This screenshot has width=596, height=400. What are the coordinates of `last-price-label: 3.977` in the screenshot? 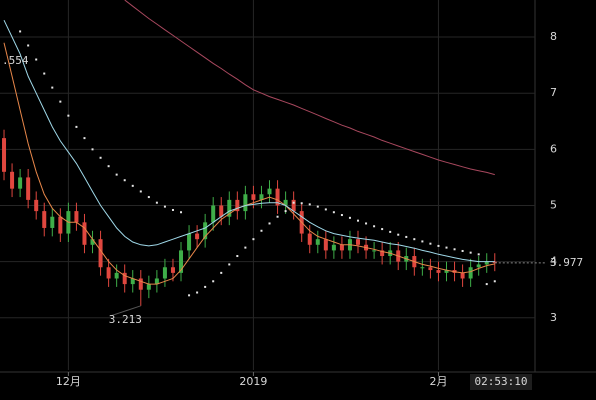 It's located at (566, 262).